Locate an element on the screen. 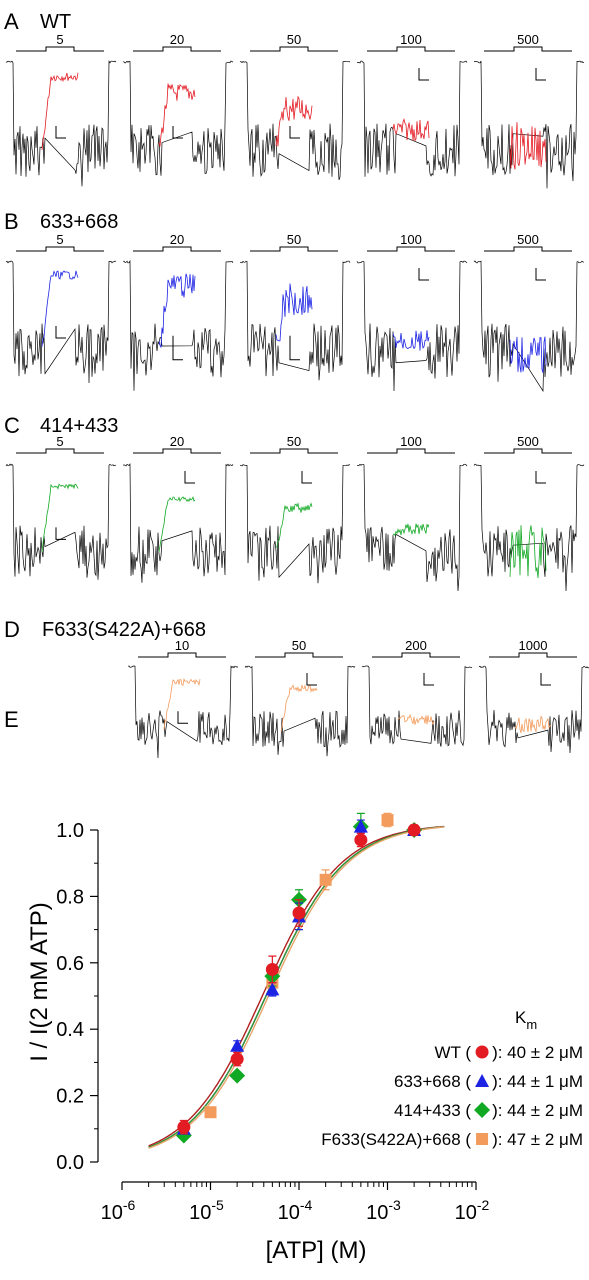  panel-letter: D is located at coordinates (12, 629).